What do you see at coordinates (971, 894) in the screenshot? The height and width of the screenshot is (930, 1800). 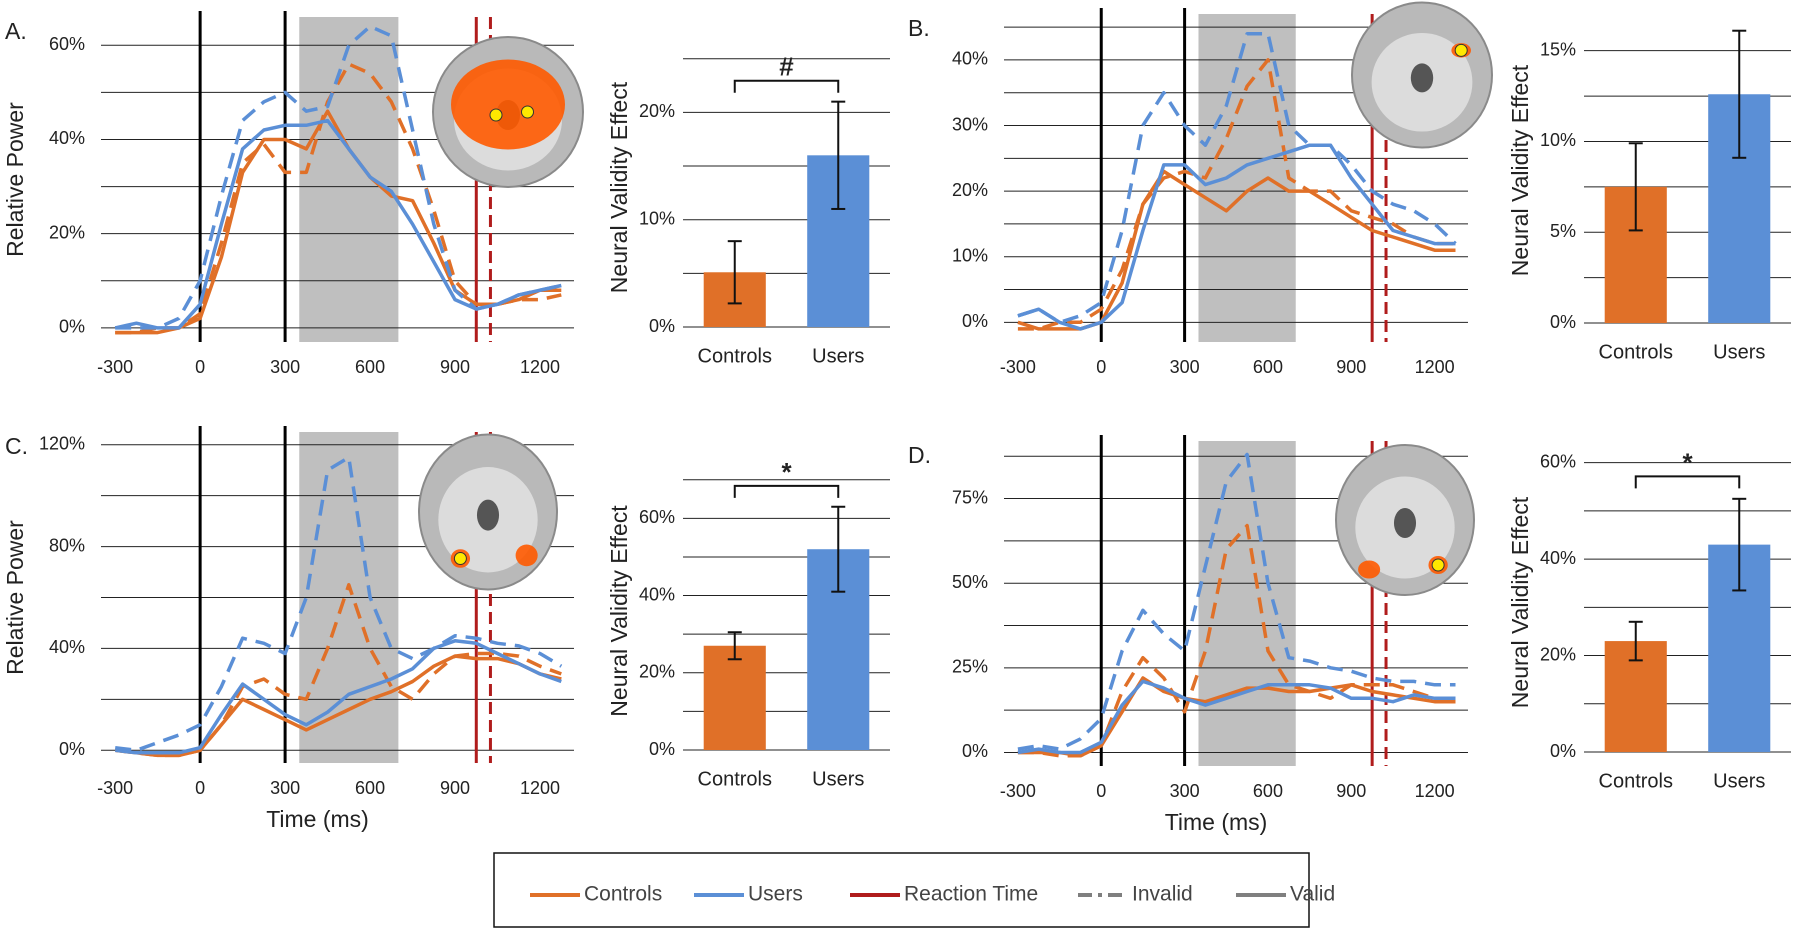 I see `legend-label: Reaction Time` at bounding box center [971, 894].